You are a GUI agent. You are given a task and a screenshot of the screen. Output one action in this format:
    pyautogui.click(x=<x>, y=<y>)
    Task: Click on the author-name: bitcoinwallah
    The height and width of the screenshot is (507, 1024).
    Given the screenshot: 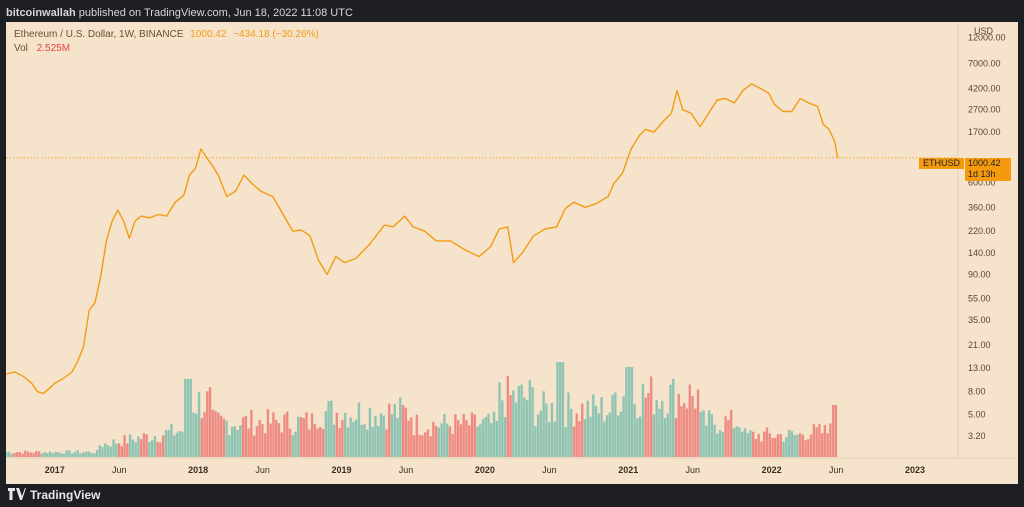 What is the action you would take?
    pyautogui.click(x=41, y=13)
    